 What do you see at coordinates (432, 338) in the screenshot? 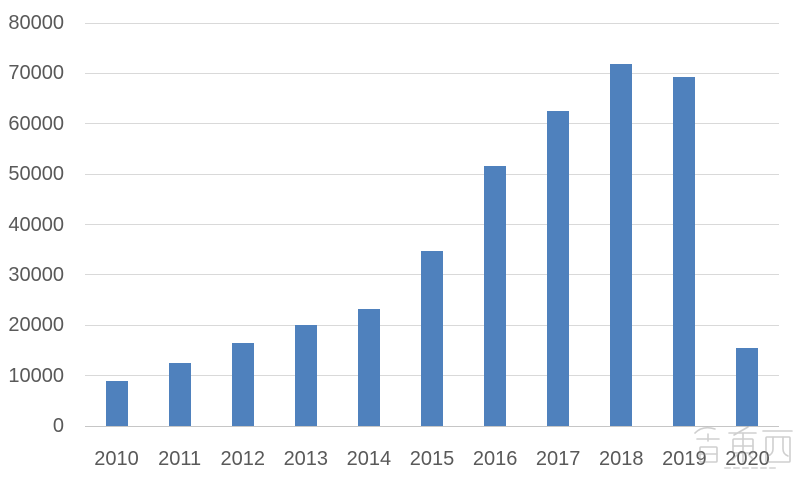
I see `bar-2015` at bounding box center [432, 338].